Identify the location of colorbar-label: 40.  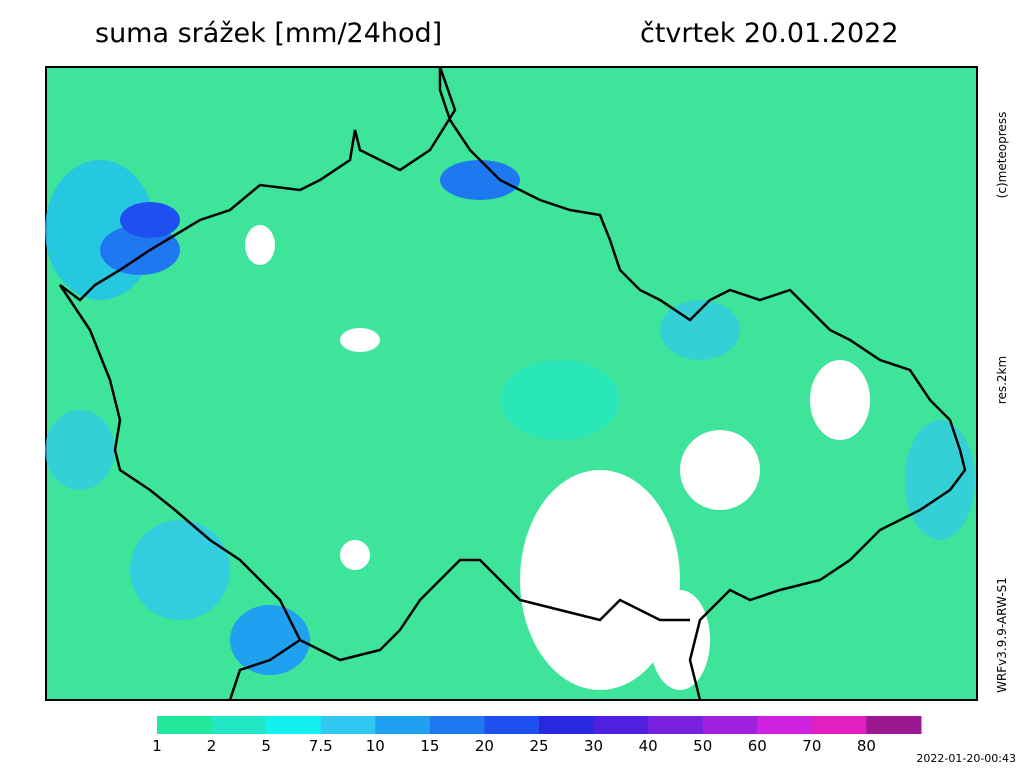
(648, 746).